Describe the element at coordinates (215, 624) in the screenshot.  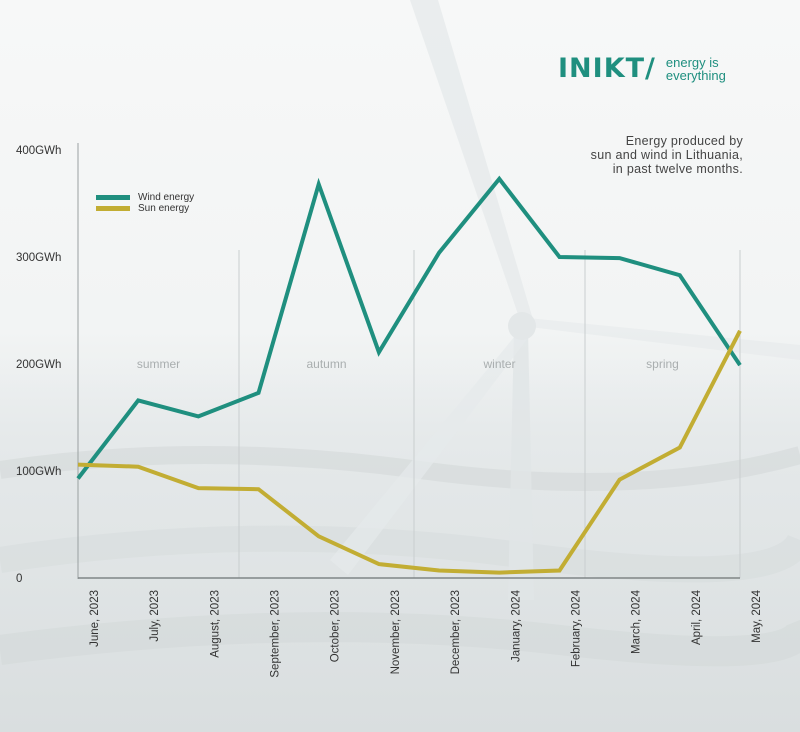
I see `x-tick-label-3: August, 2023` at that location.